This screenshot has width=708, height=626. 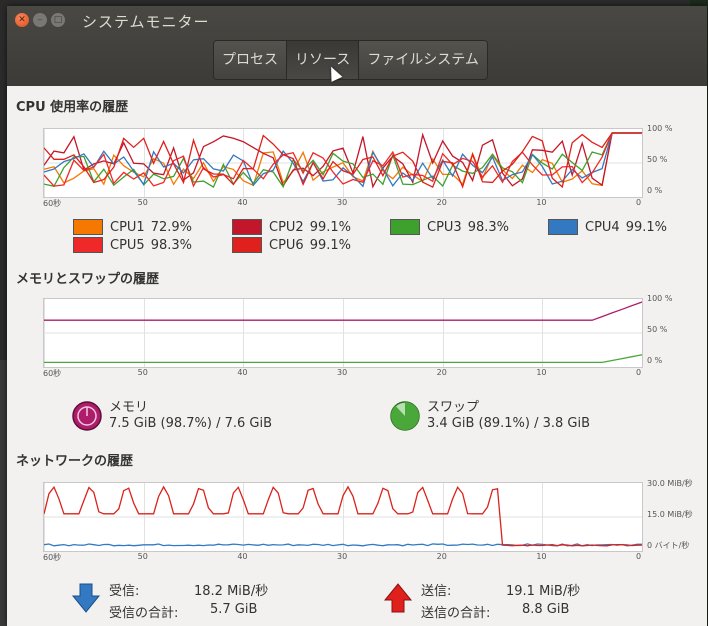 I want to click on network-history-heading: ネットワークの履歴, so click(x=75, y=461).